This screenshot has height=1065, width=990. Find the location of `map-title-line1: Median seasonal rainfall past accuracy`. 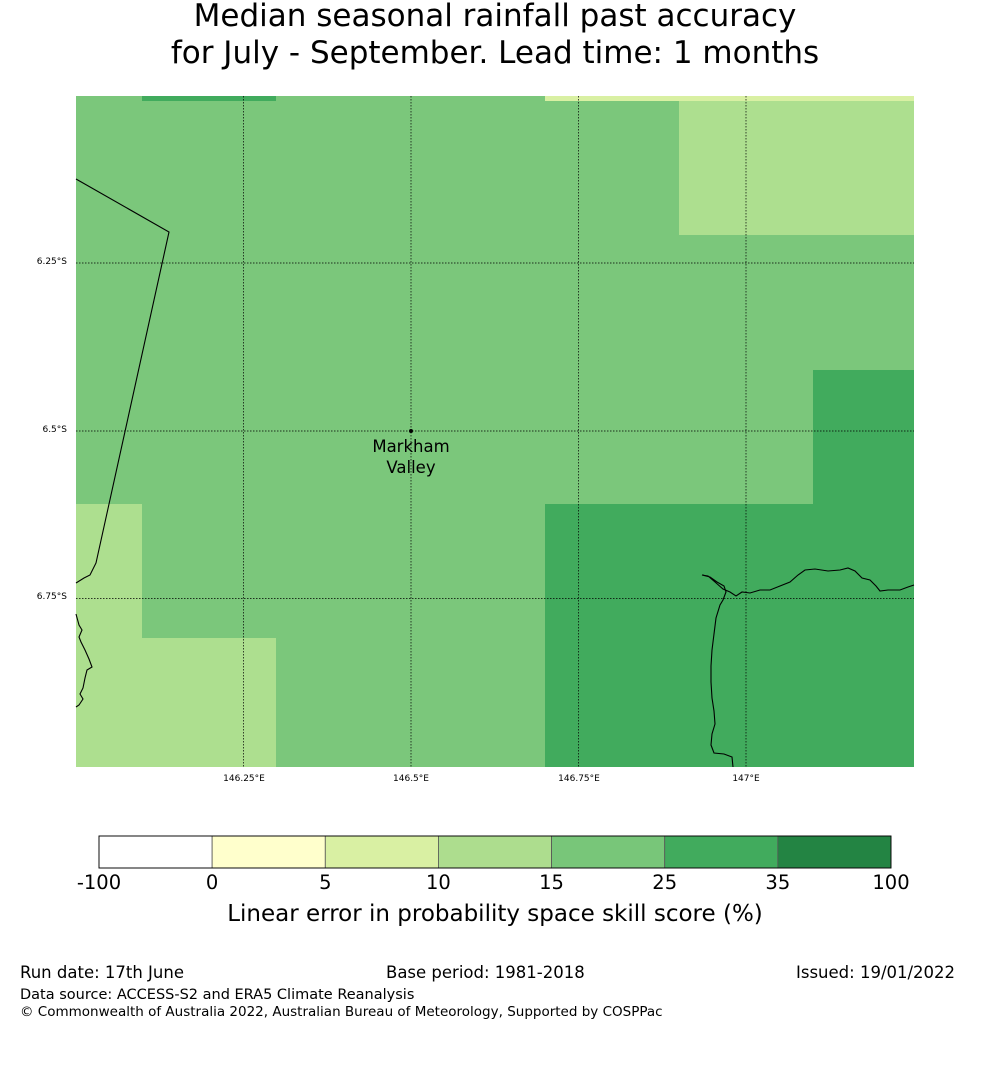

map-title-line1: Median seasonal rainfall past accuracy is located at coordinates (495, 17).